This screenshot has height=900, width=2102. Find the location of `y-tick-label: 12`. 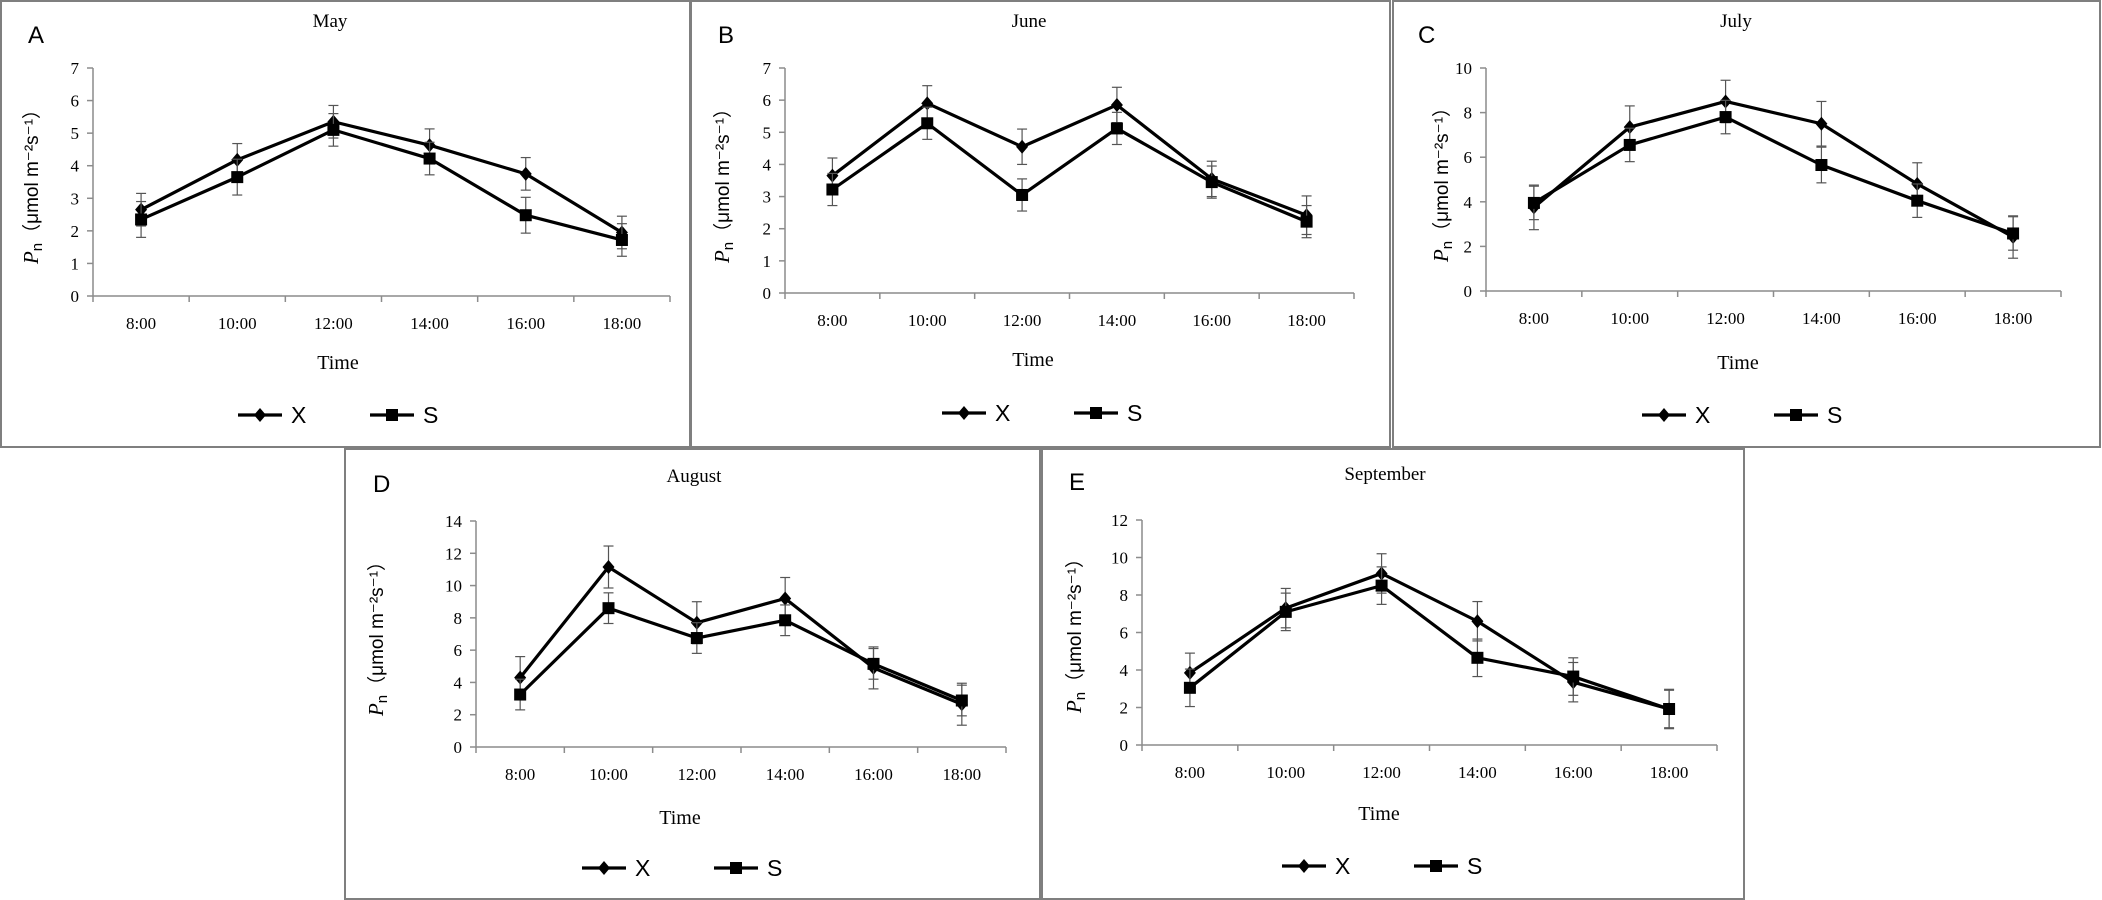

y-tick-label: 12 is located at coordinates (1119, 520).